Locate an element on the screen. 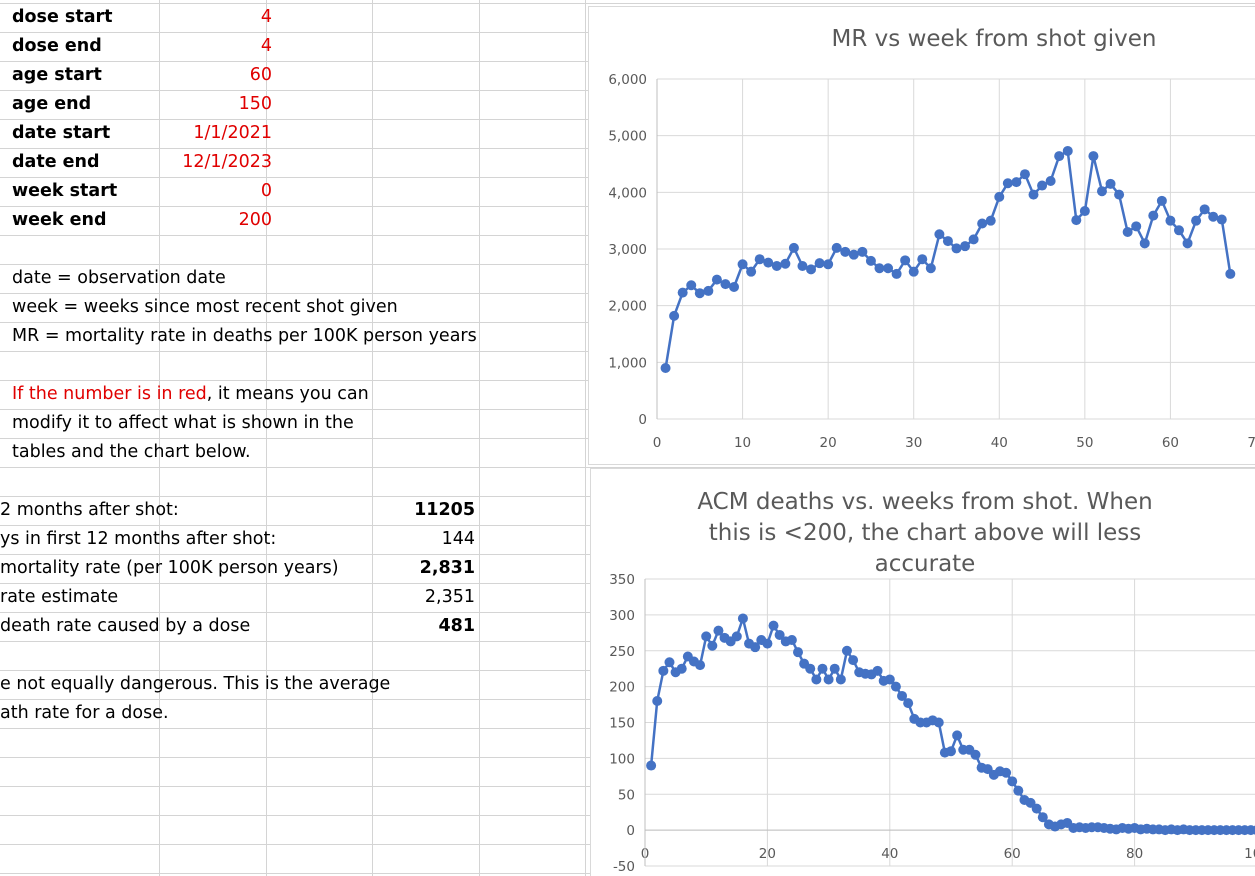 The height and width of the screenshot is (876, 1255). param-value-week-end: 200 is located at coordinates (255, 220).